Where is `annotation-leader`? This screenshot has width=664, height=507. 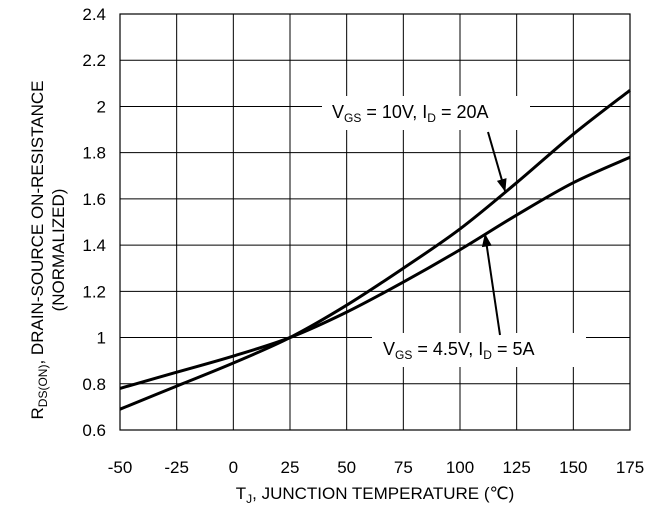
annotation-leader is located at coordinates (492, 284).